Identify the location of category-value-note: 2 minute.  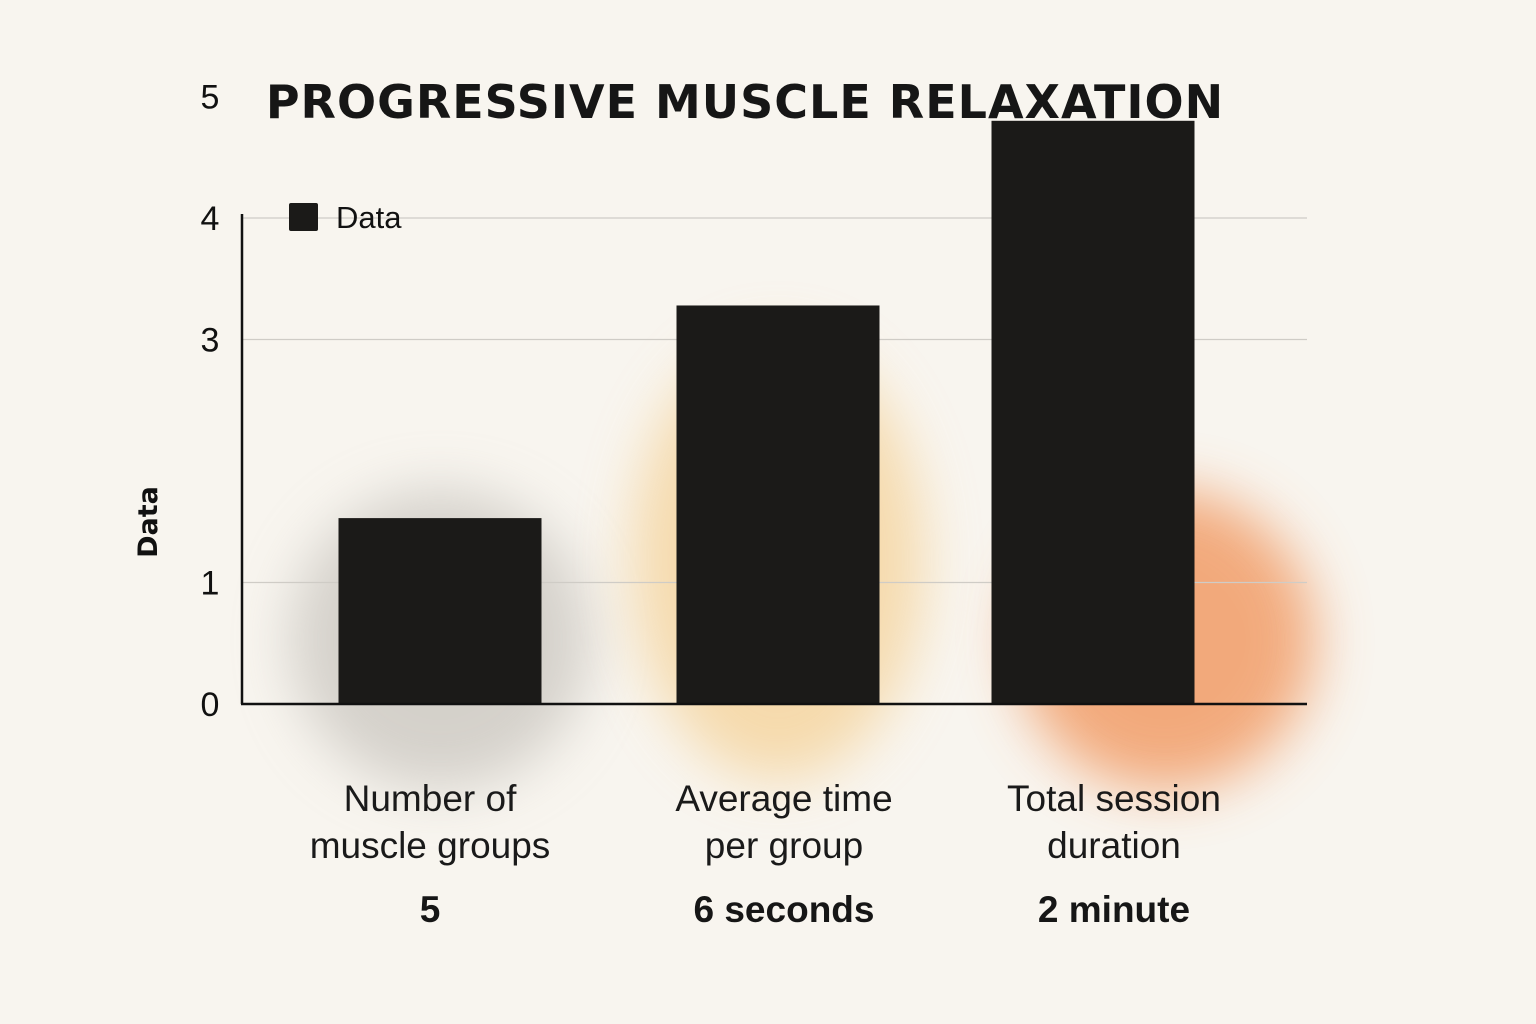
(1114, 909).